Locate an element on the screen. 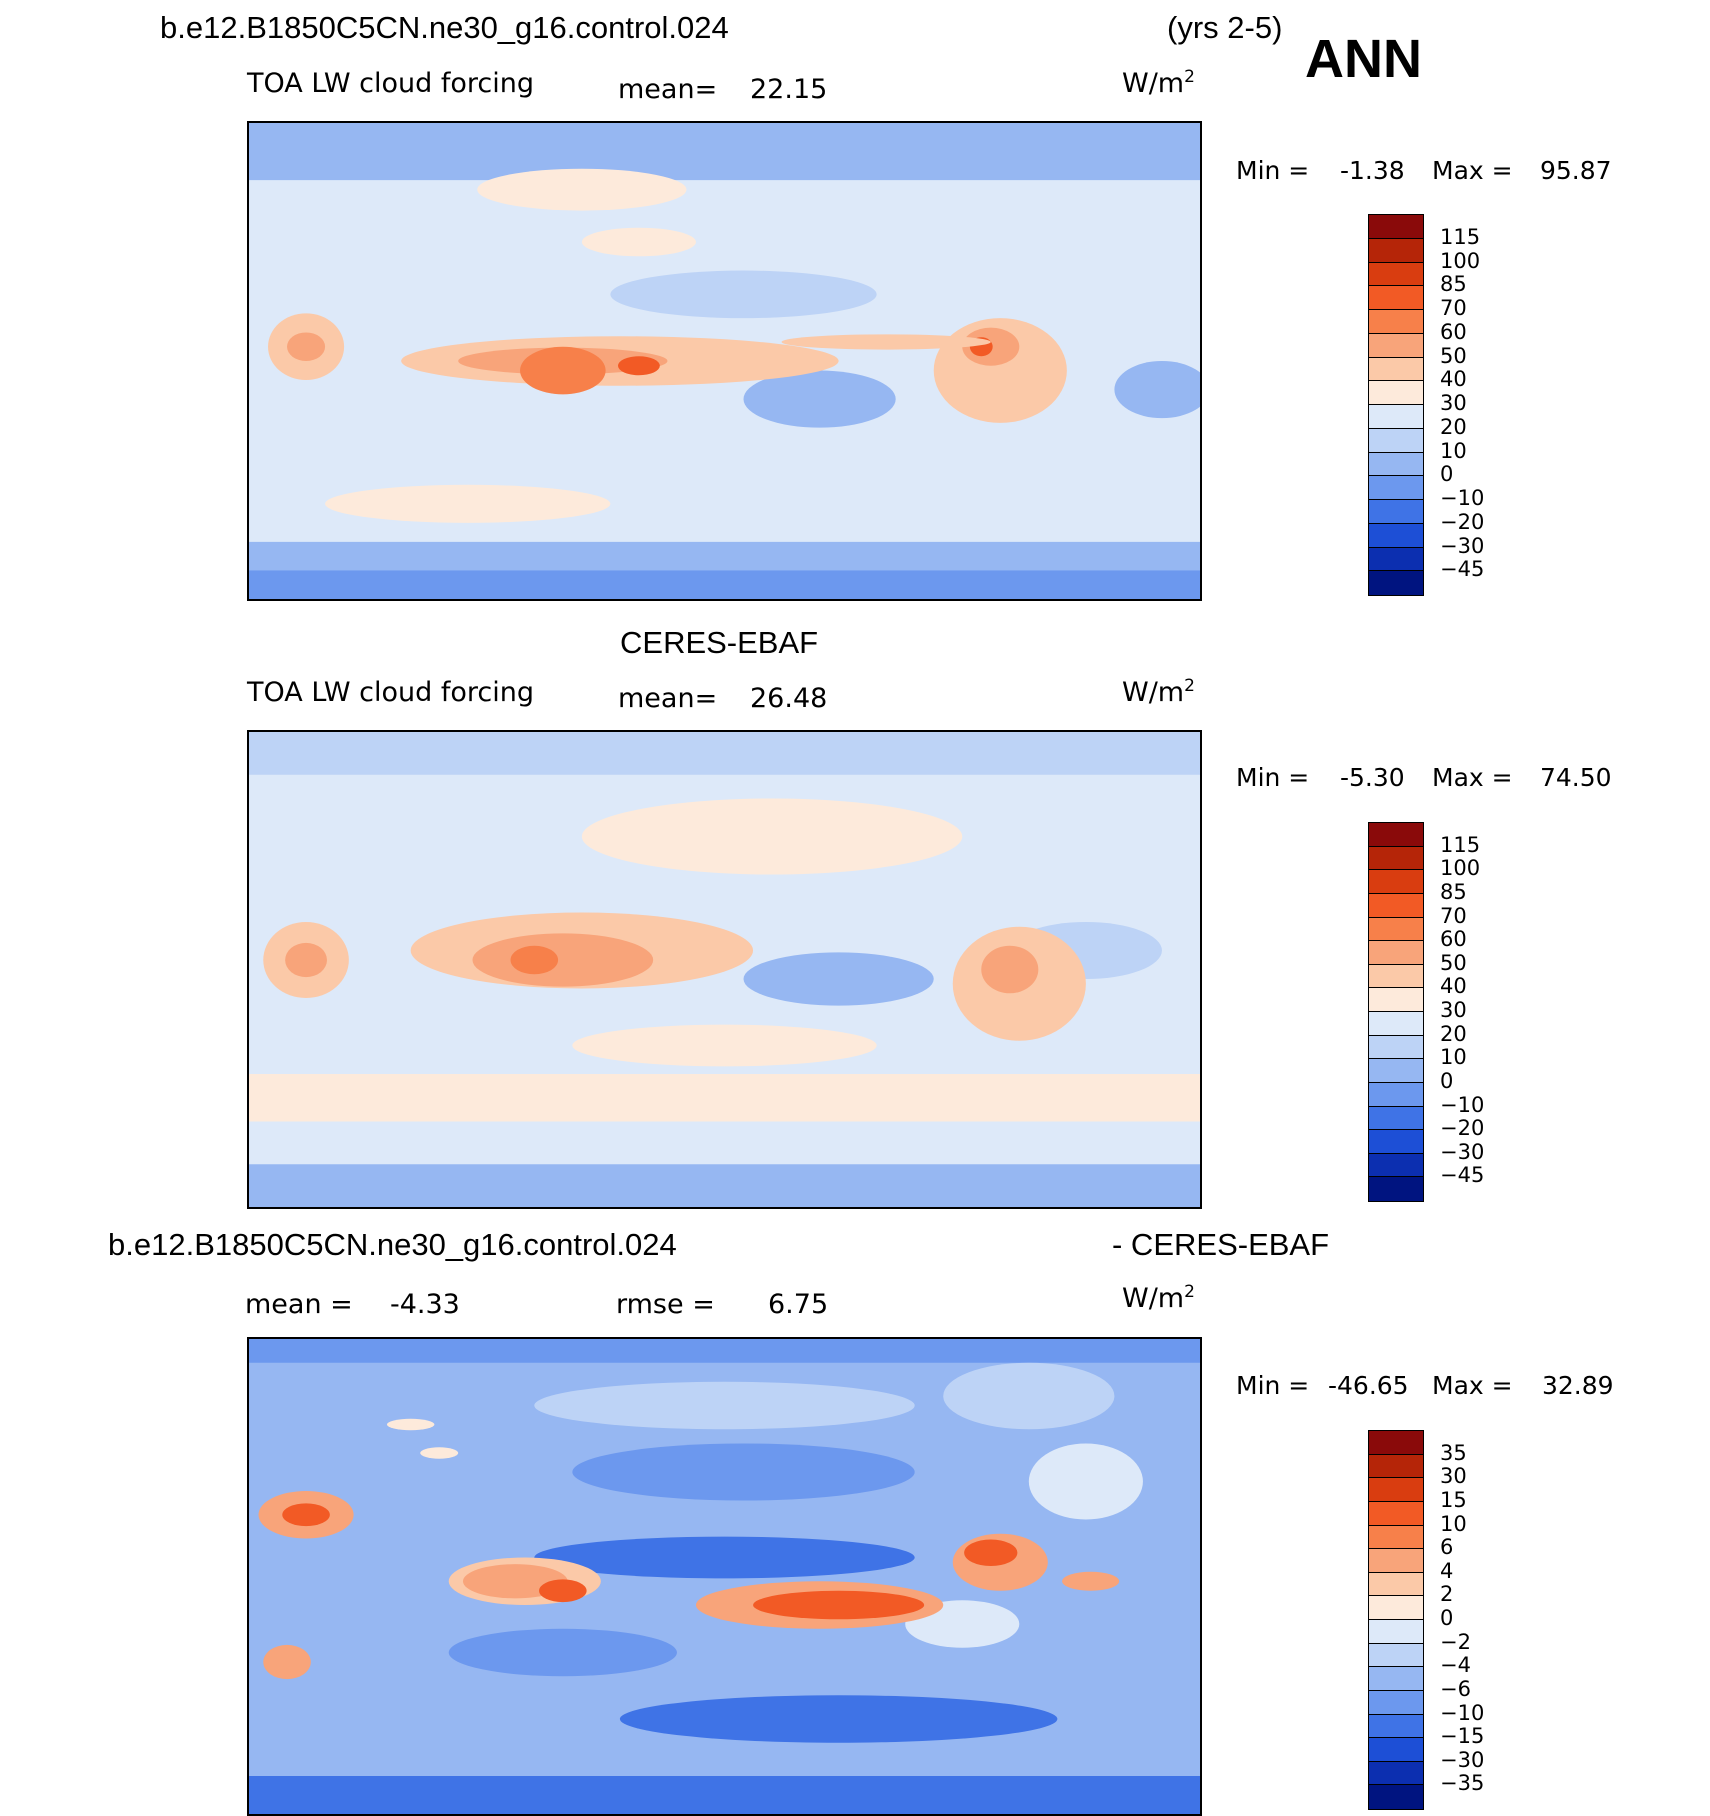 The width and height of the screenshot is (1710, 1816). panel2-min-label: Min = is located at coordinates (1273, 777).